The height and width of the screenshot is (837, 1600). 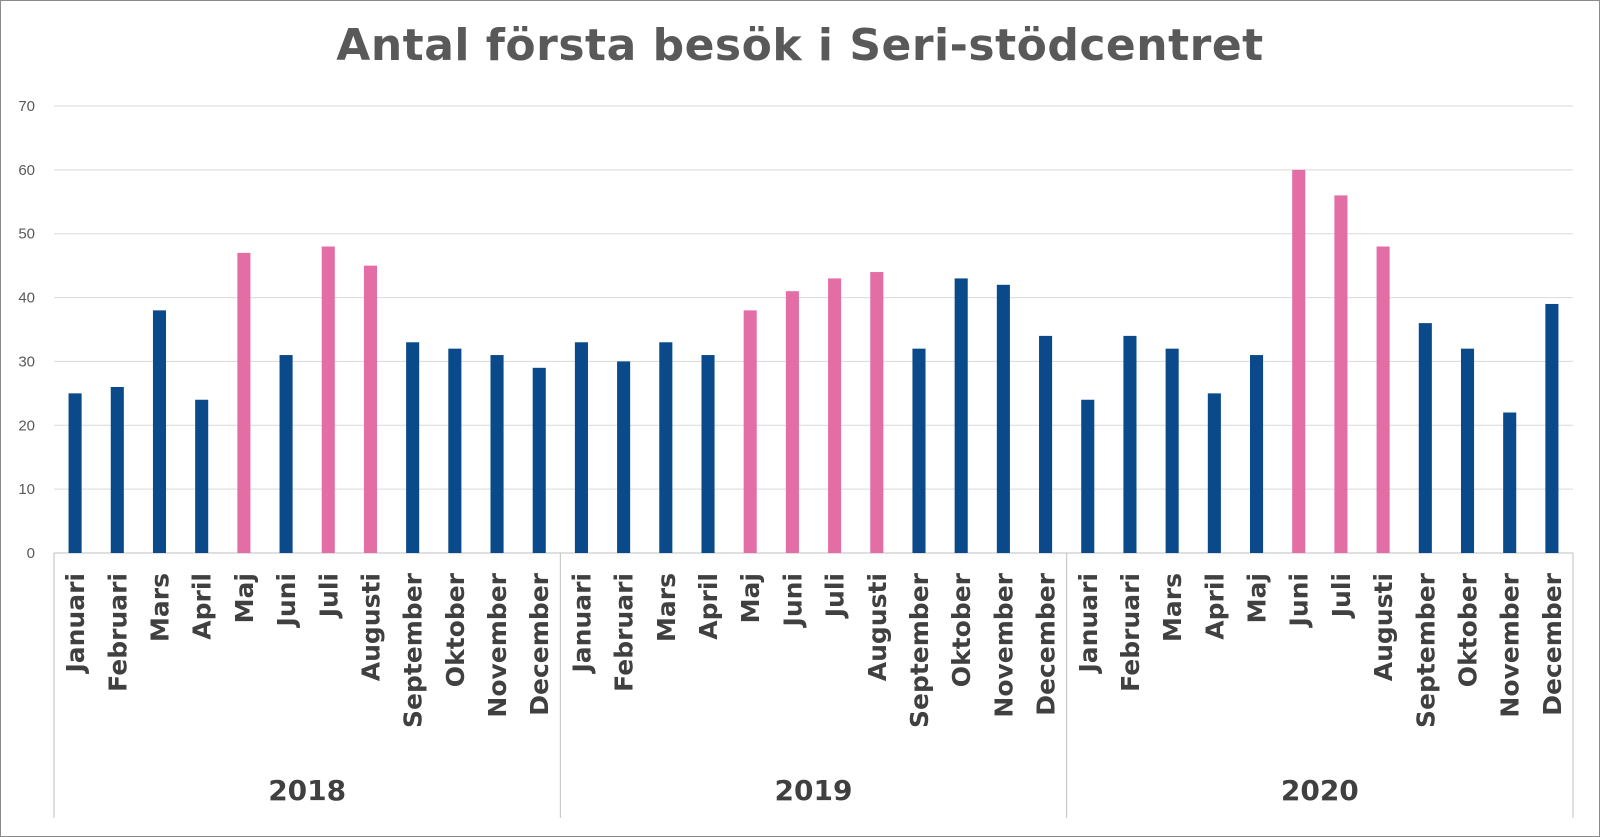 I want to click on bar-2020-juli, so click(x=1341, y=374).